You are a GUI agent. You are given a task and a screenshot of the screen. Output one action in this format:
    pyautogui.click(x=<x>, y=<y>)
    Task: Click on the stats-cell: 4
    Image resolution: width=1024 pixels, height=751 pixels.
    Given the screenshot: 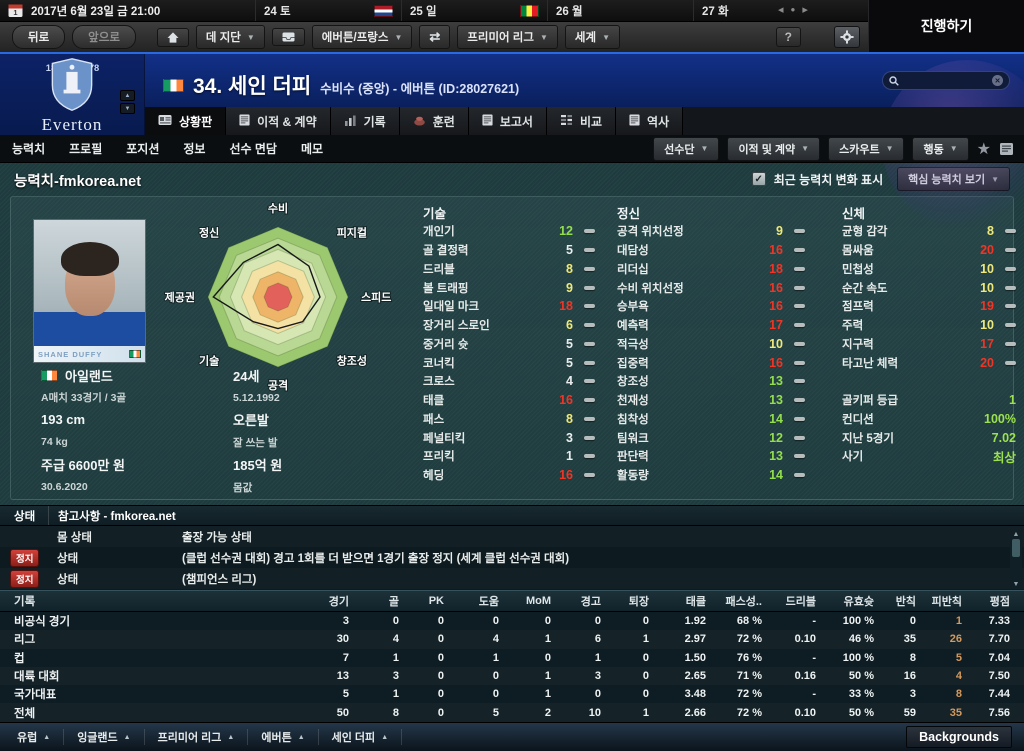 What is the action you would take?
    pyautogui.click(x=495, y=639)
    